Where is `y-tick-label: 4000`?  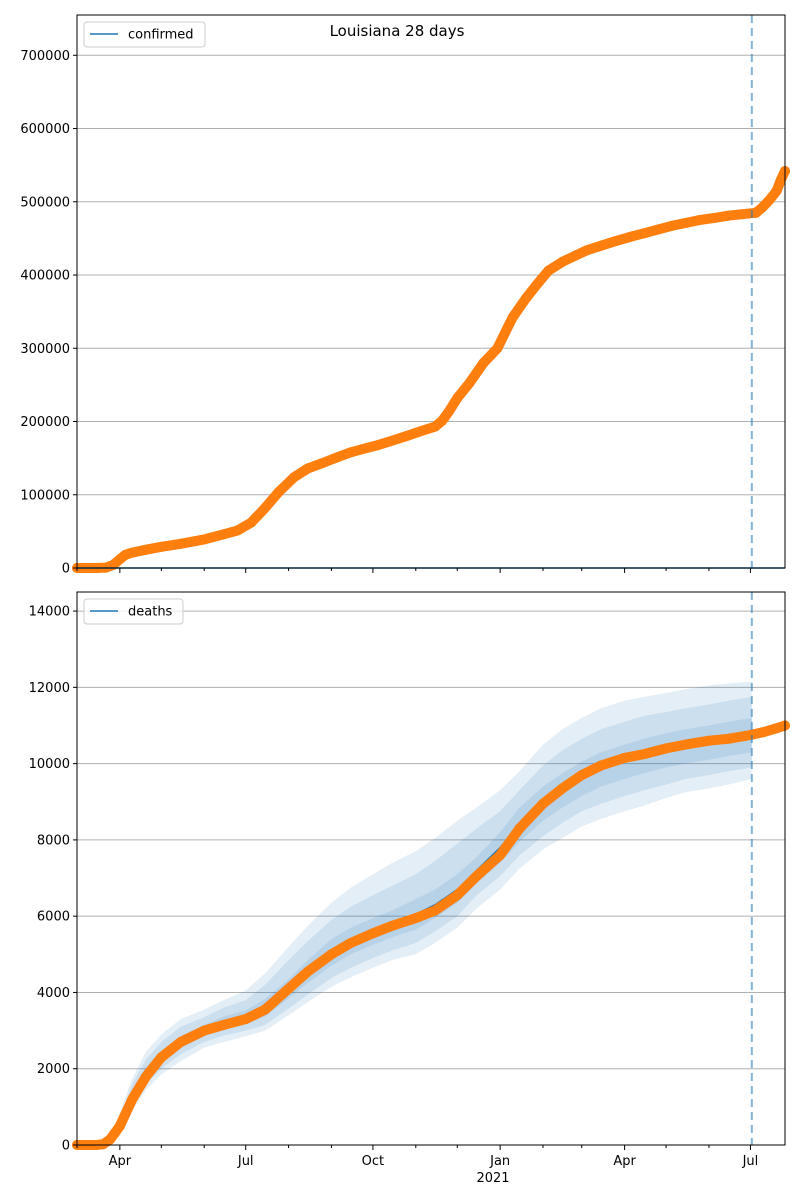 y-tick-label: 4000 is located at coordinates (53, 993).